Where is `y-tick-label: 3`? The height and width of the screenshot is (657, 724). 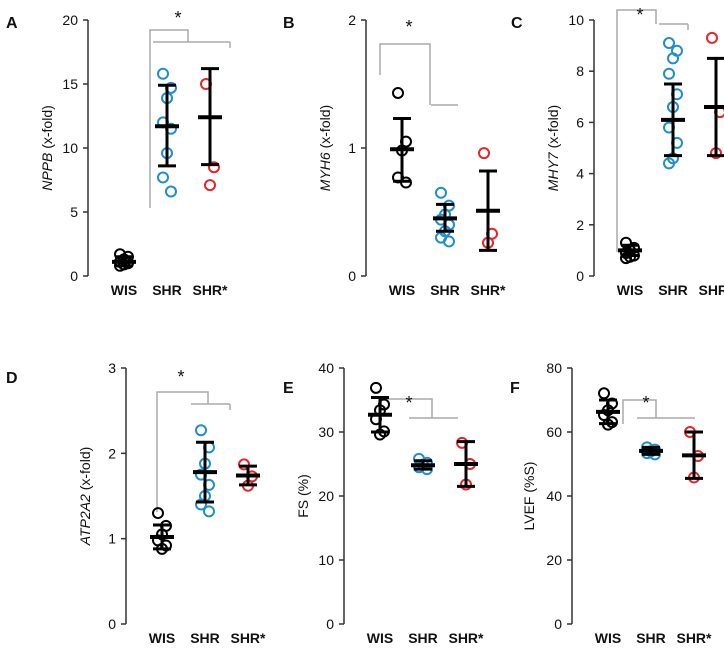
y-tick-label: 3 is located at coordinates (112, 368).